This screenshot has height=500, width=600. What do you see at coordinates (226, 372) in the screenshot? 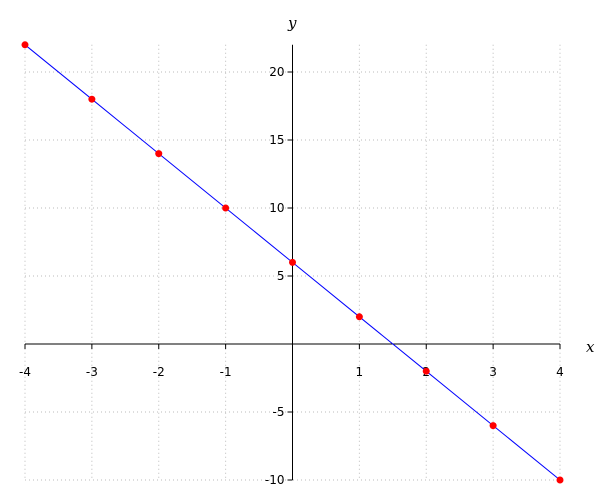
I see `x-tick-label: -1` at bounding box center [226, 372].